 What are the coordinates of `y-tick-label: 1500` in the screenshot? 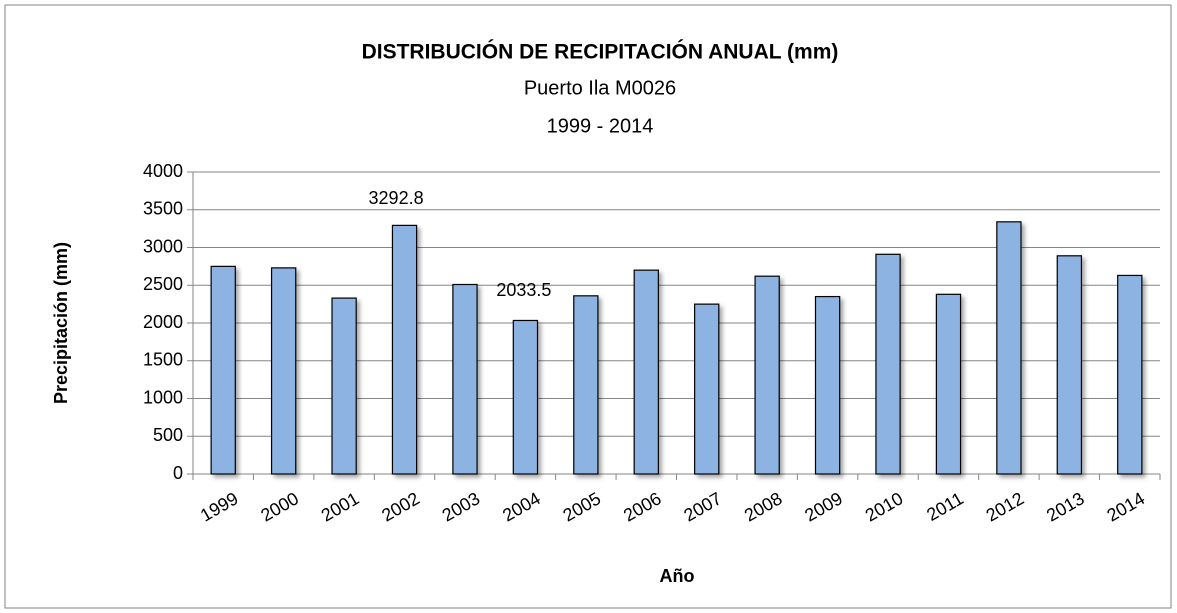 It's located at (163, 360).